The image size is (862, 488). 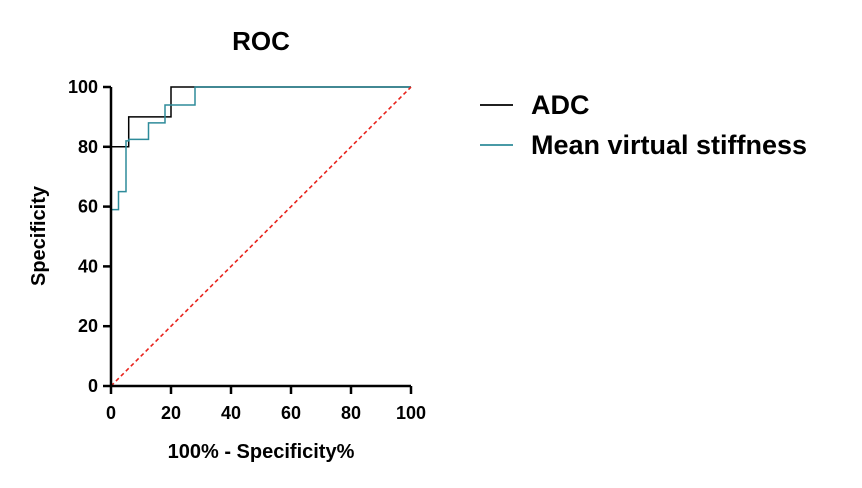 What do you see at coordinates (266, 404) in the screenshot?
I see `x-axis-ticks: 0 20 40 60 80 100` at bounding box center [266, 404].